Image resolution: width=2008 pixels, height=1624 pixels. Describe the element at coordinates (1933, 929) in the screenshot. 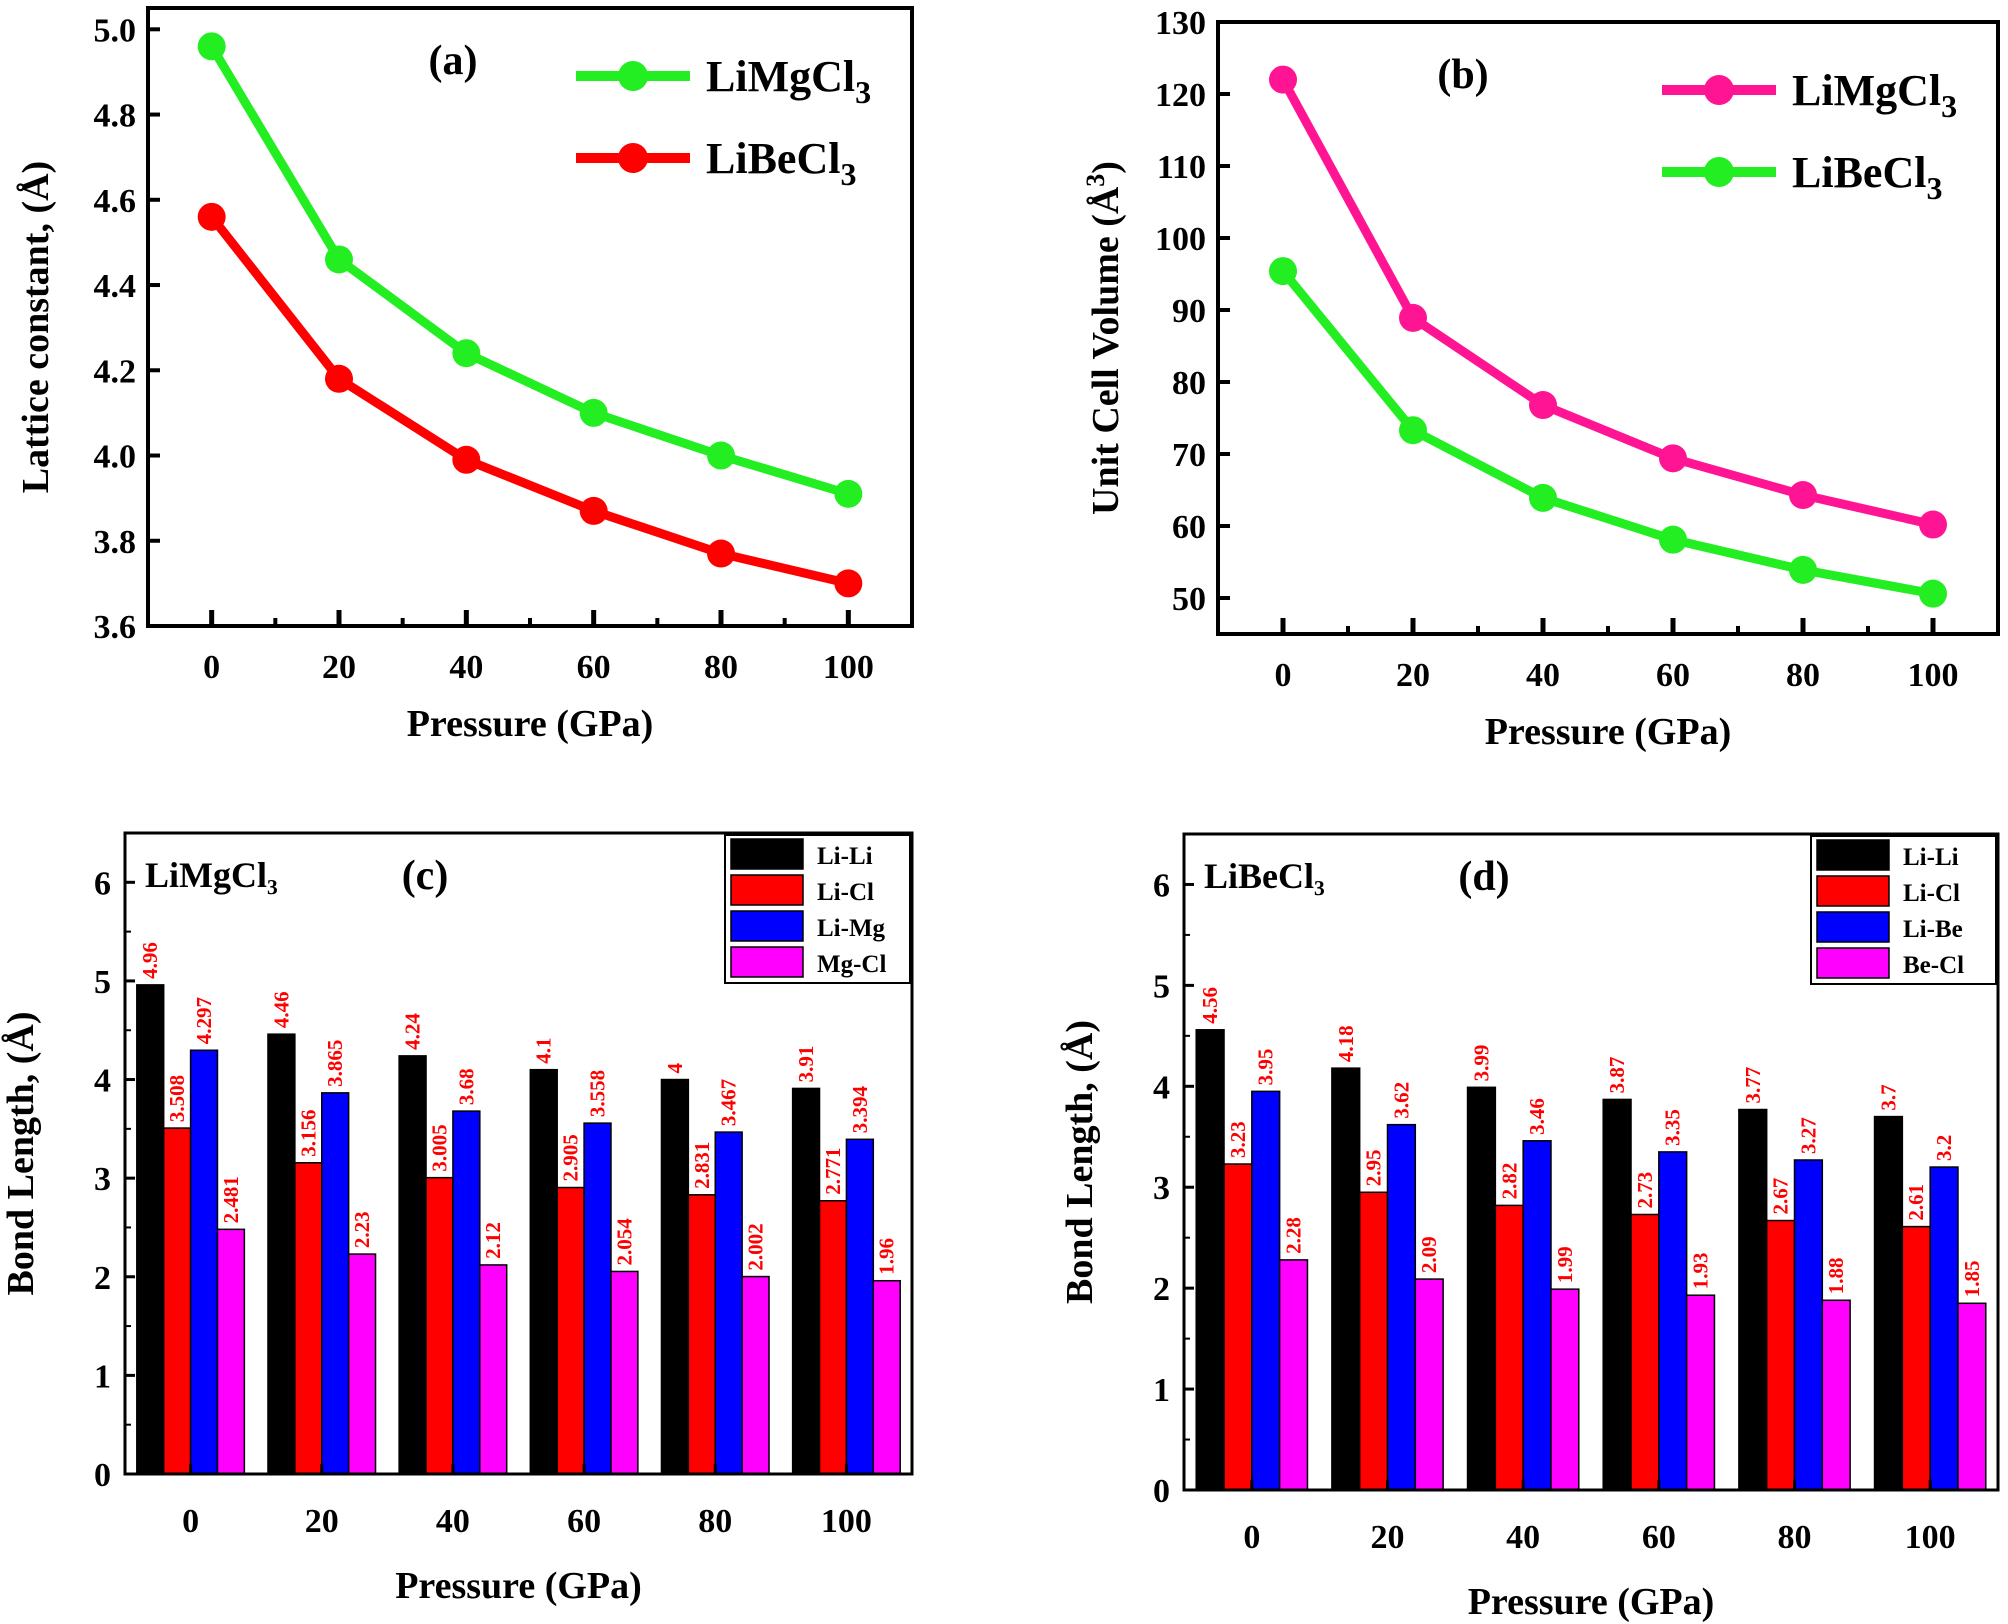

I see `legend-label: Li-Be` at that location.